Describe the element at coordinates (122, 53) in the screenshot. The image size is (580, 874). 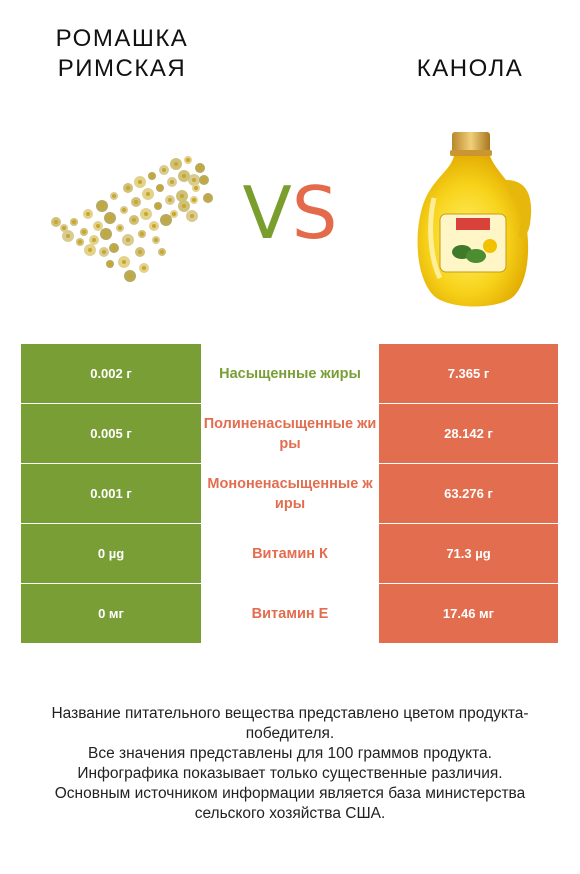
I see `left-product-title: Ромашка римская` at that location.